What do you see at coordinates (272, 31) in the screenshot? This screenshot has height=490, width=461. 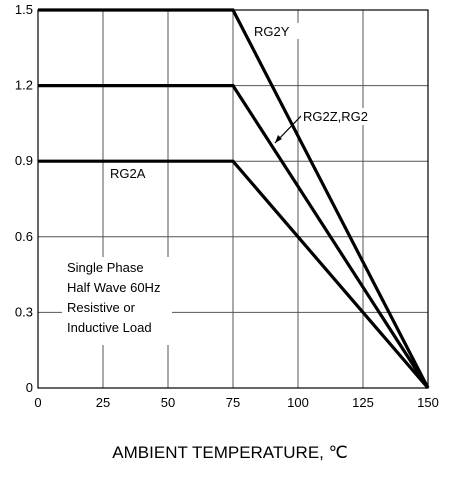 I see `series-label-rg2y: RG2Y` at bounding box center [272, 31].